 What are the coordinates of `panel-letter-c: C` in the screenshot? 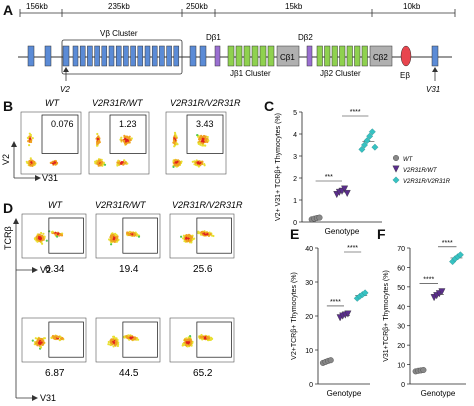 It's located at (269, 106).